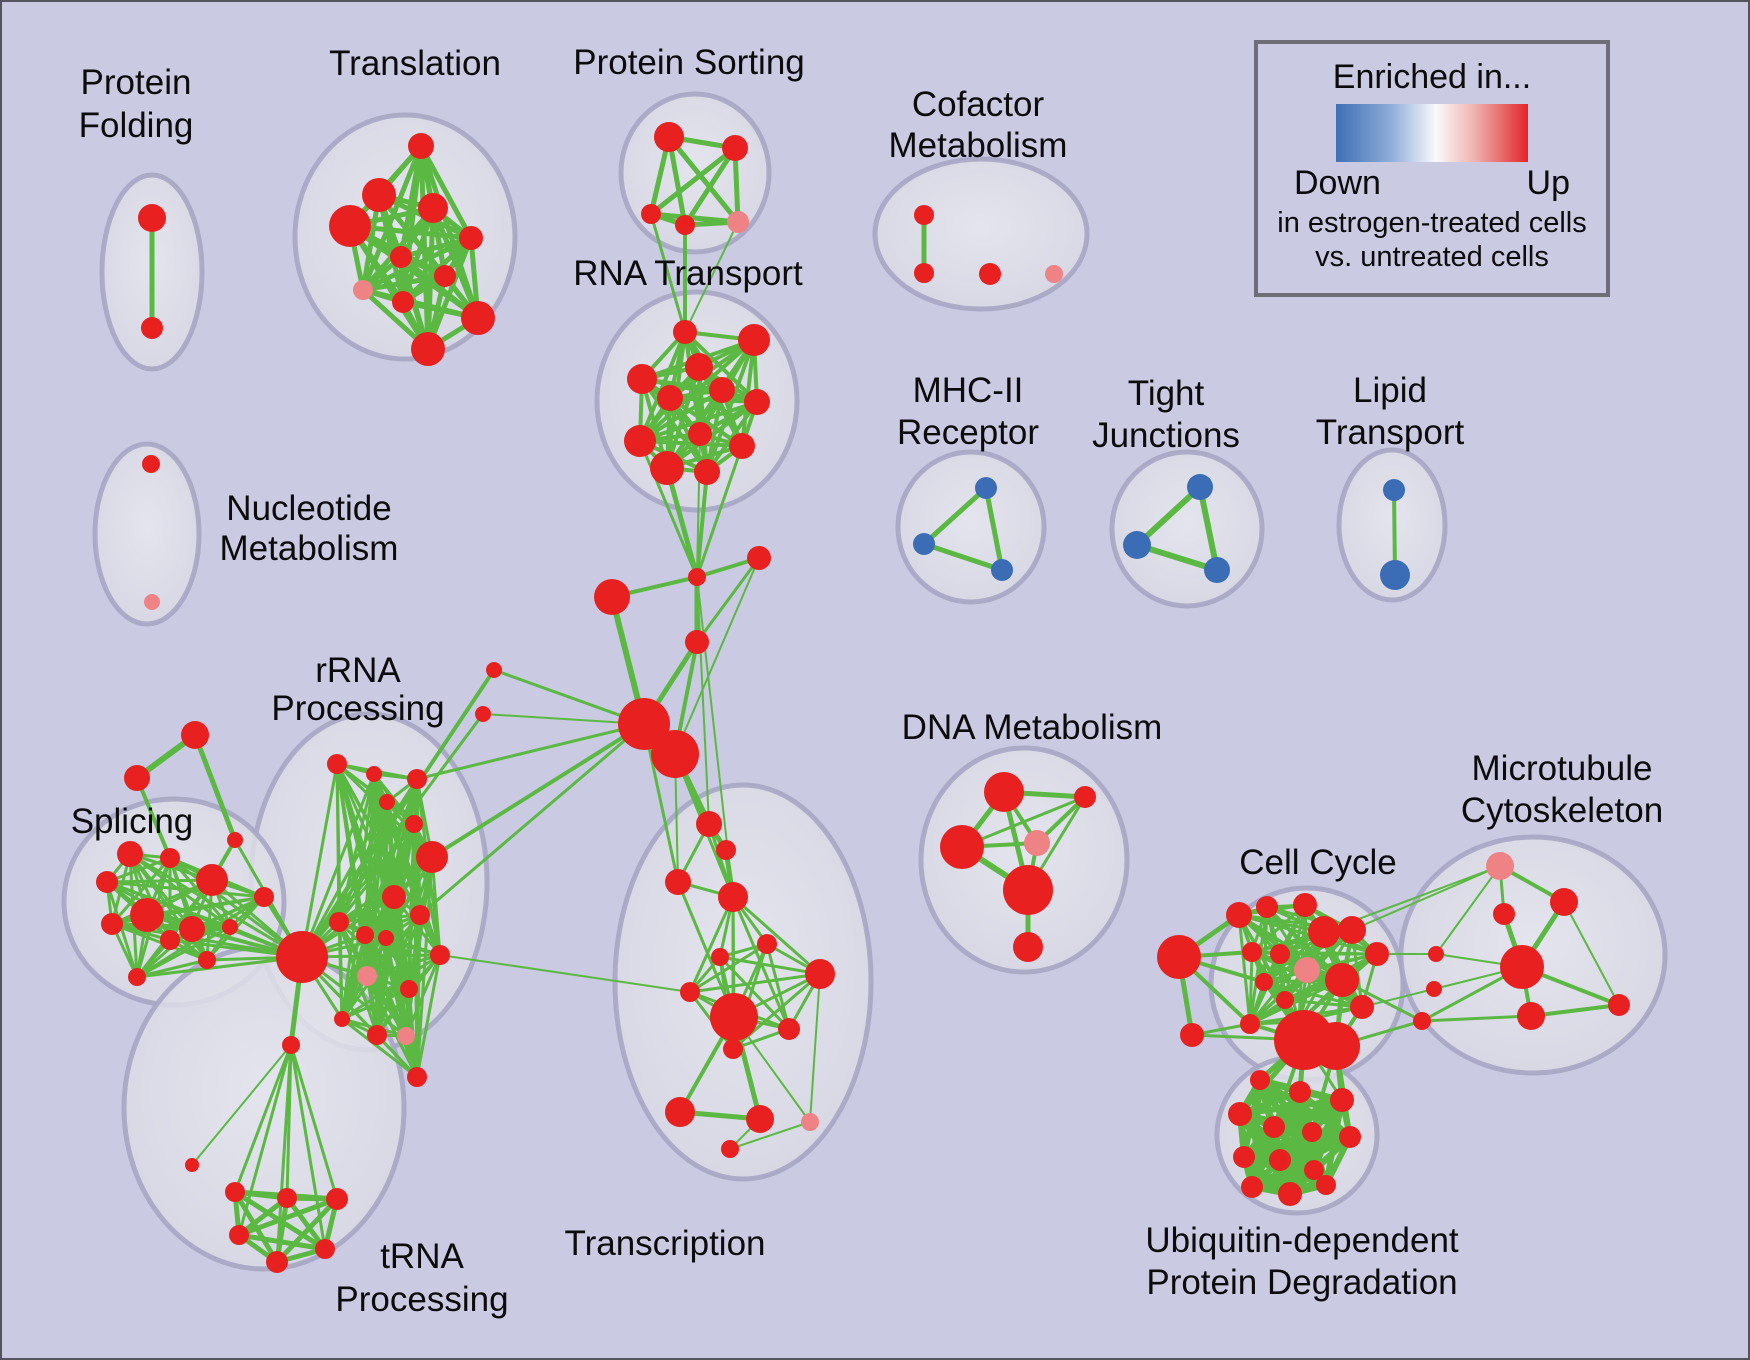  Describe the element at coordinates (670, 398) in the screenshot. I see `node-r5` at that location.